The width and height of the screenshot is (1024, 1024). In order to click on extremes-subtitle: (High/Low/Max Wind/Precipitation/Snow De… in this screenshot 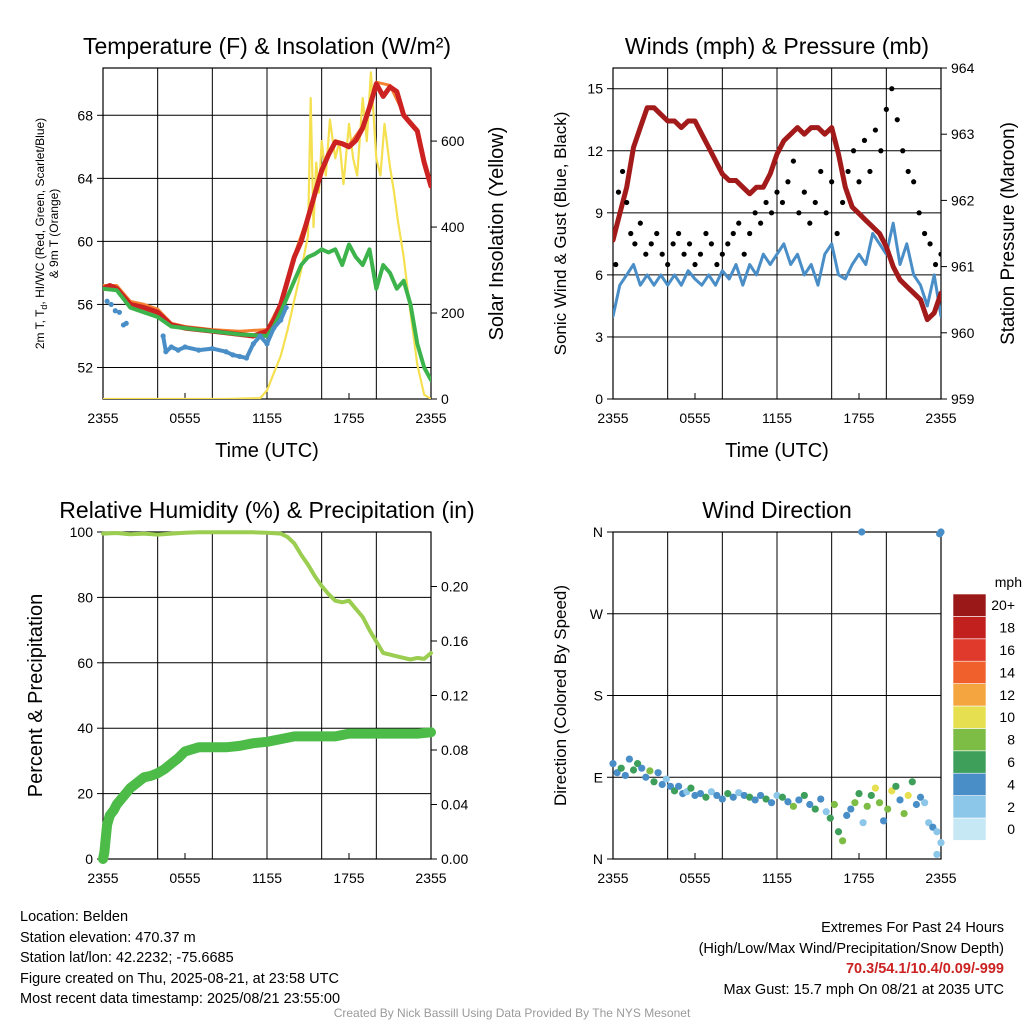, I will do `click(851, 948)`.